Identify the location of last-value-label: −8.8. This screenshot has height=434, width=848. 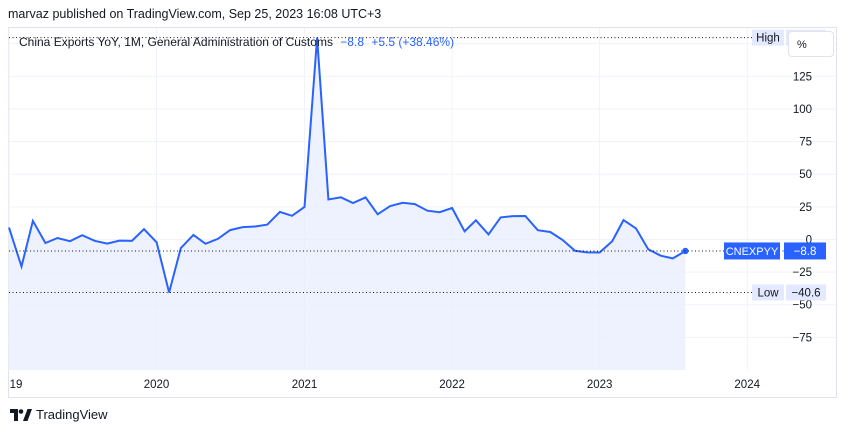
(805, 252).